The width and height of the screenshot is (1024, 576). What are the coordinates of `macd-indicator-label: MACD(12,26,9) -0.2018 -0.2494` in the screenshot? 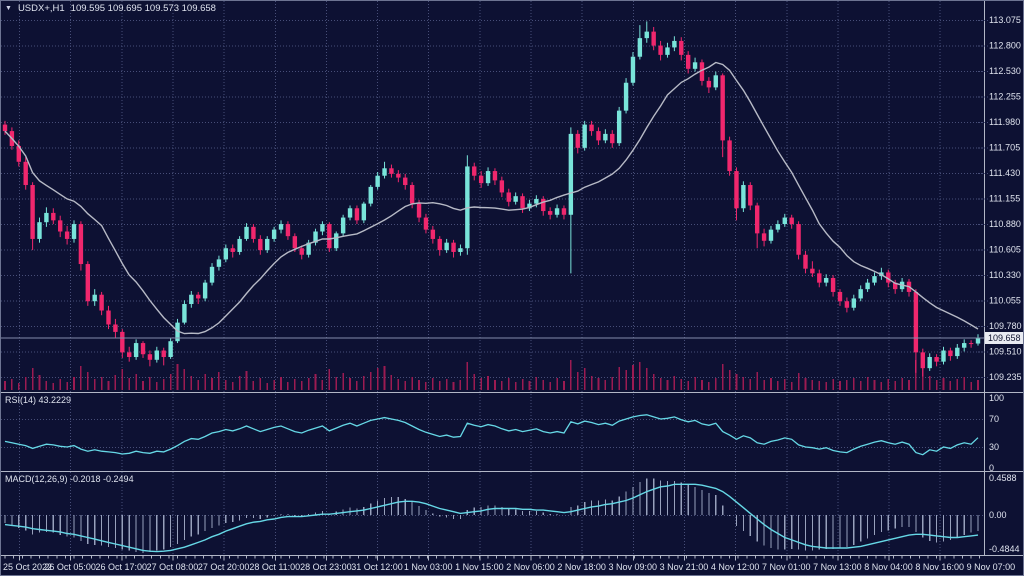 It's located at (69, 479).